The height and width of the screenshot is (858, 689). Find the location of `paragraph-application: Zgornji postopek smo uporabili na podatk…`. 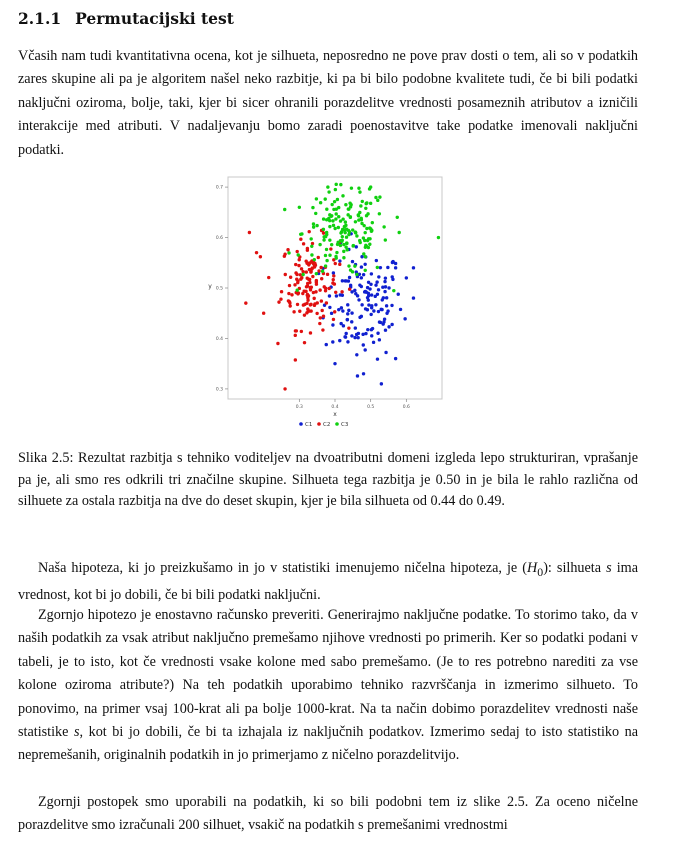

paragraph-application: Zgornji postopek smo uporabili na podatk… is located at coordinates (328, 814).